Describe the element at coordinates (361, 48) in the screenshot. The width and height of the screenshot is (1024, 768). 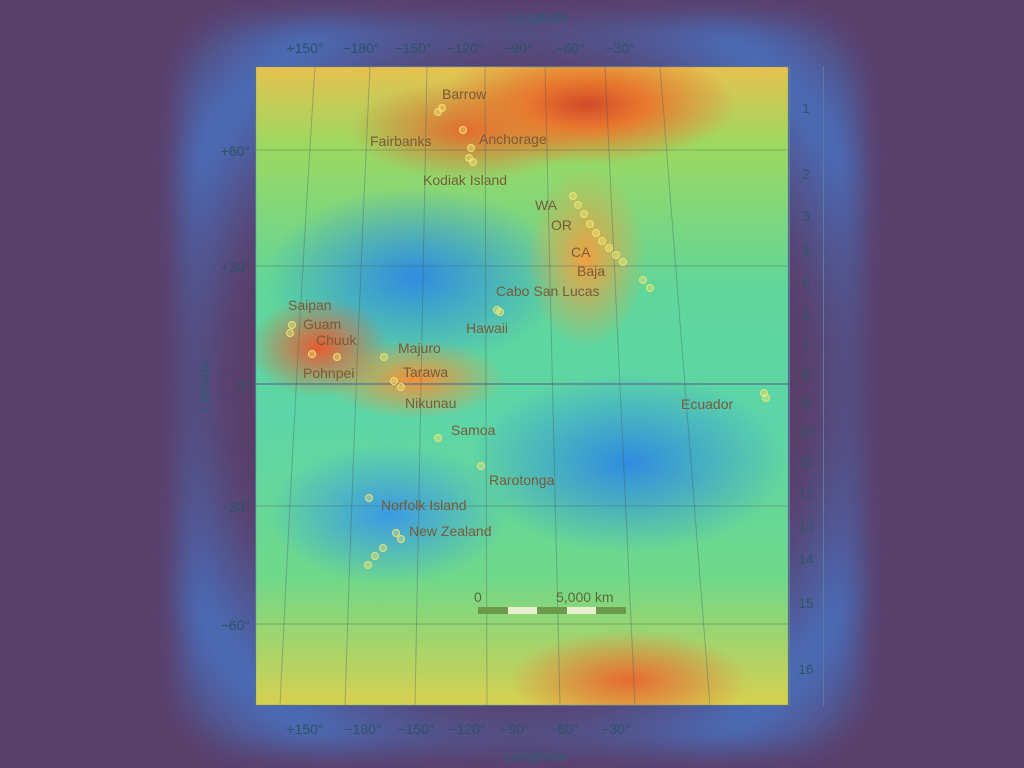
I see `lon-tick-top: −180°` at that location.